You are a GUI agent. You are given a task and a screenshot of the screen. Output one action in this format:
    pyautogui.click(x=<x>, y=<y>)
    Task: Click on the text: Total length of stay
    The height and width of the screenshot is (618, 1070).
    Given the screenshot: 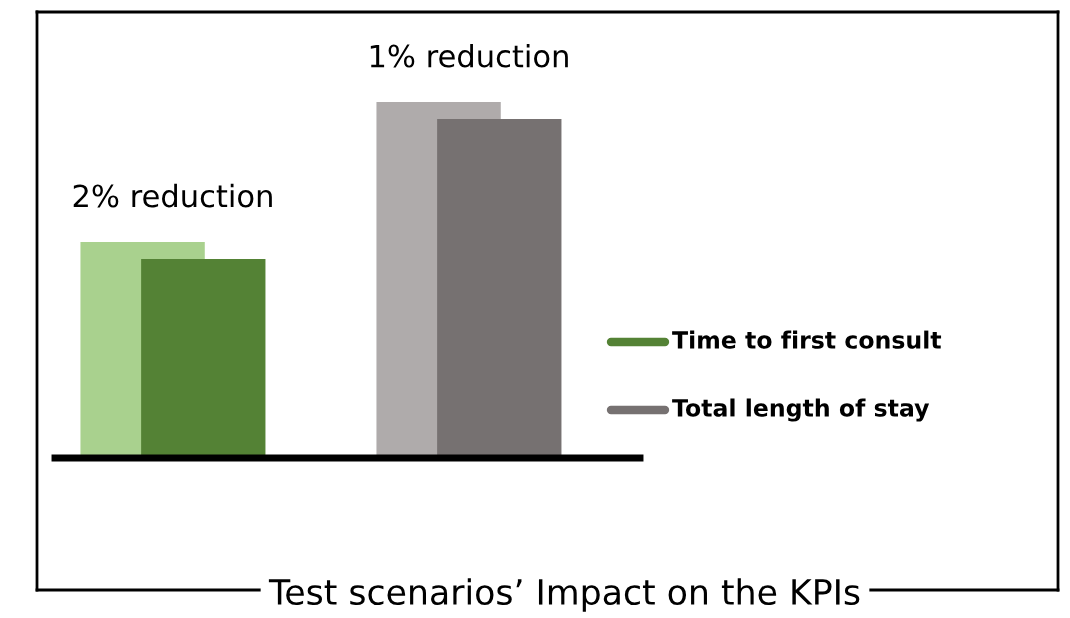 What is the action you would take?
    pyautogui.click(x=801, y=410)
    